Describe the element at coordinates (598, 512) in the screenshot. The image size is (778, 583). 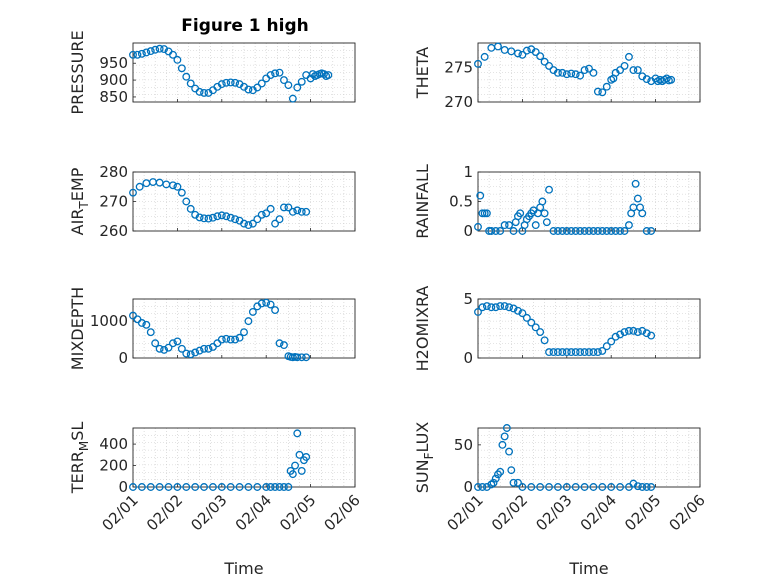
I see `x-tick-label: 02/04` at that location.